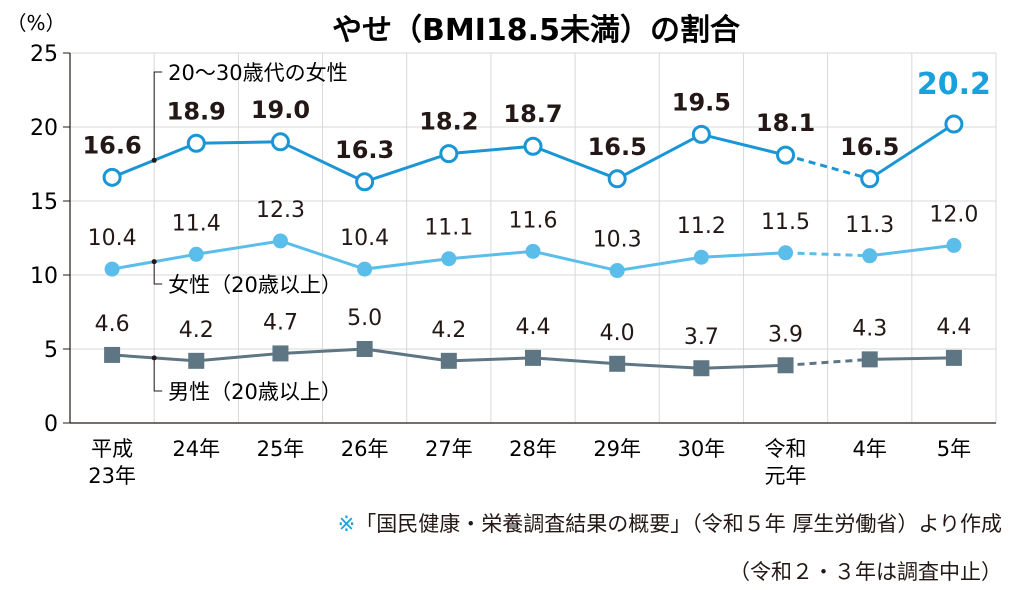  What do you see at coordinates (870, 449) in the screenshot?
I see `x-tick-label: 4年` at bounding box center [870, 449].